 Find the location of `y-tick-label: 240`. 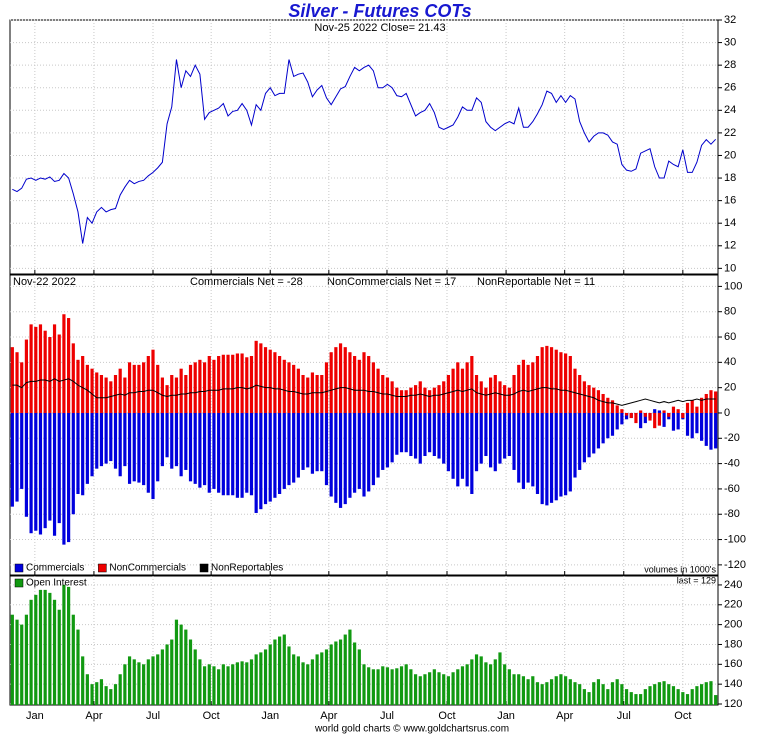

y-tick-label: 240 is located at coordinates (733, 585).